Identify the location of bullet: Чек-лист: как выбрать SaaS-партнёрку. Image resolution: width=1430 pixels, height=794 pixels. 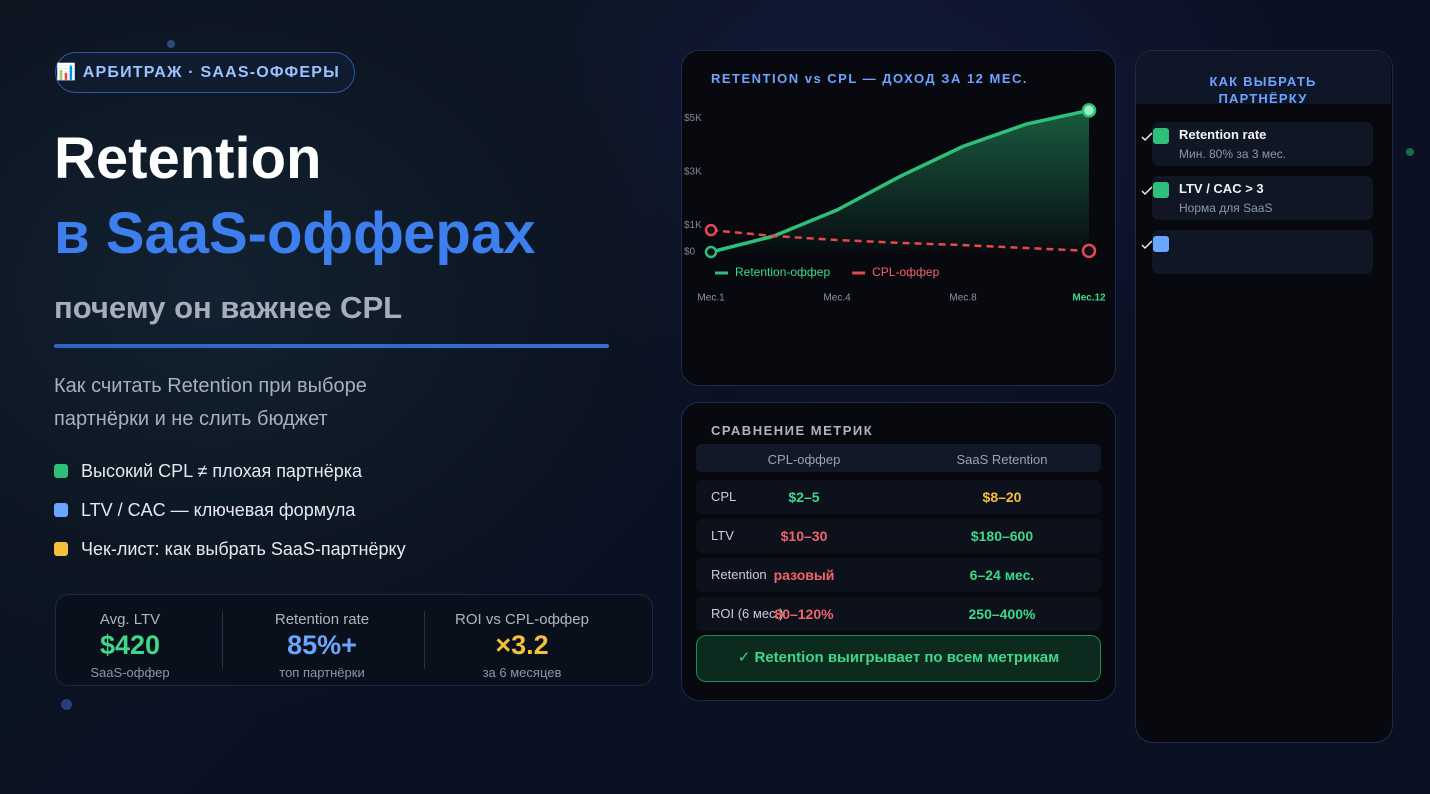
(230, 549).